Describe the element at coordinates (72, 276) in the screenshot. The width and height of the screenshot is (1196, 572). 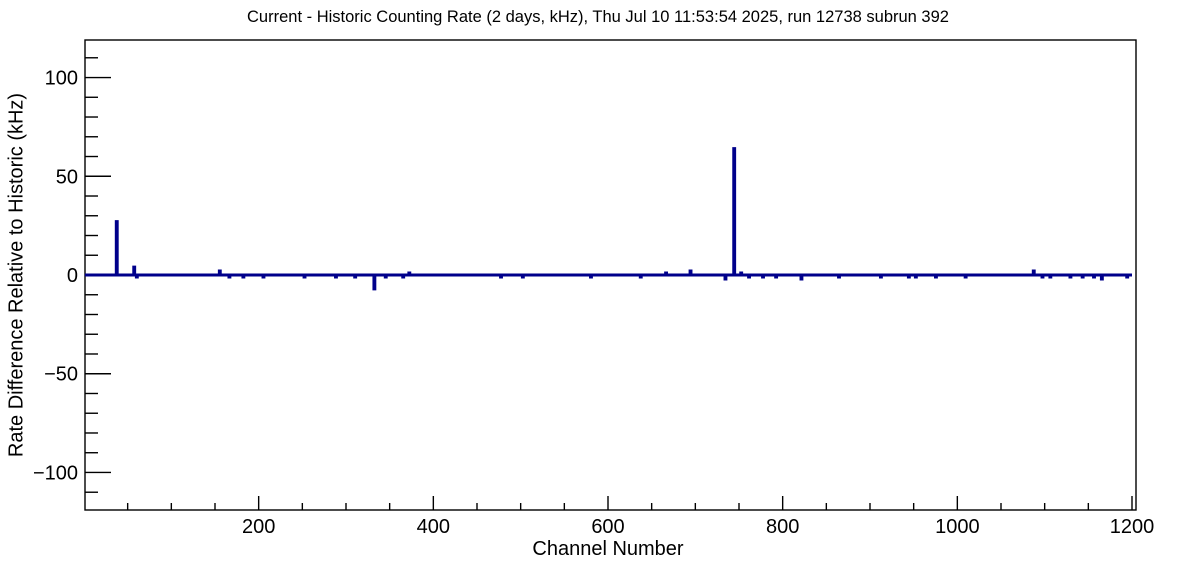
I see `y-axis-tick-label: 0` at that location.